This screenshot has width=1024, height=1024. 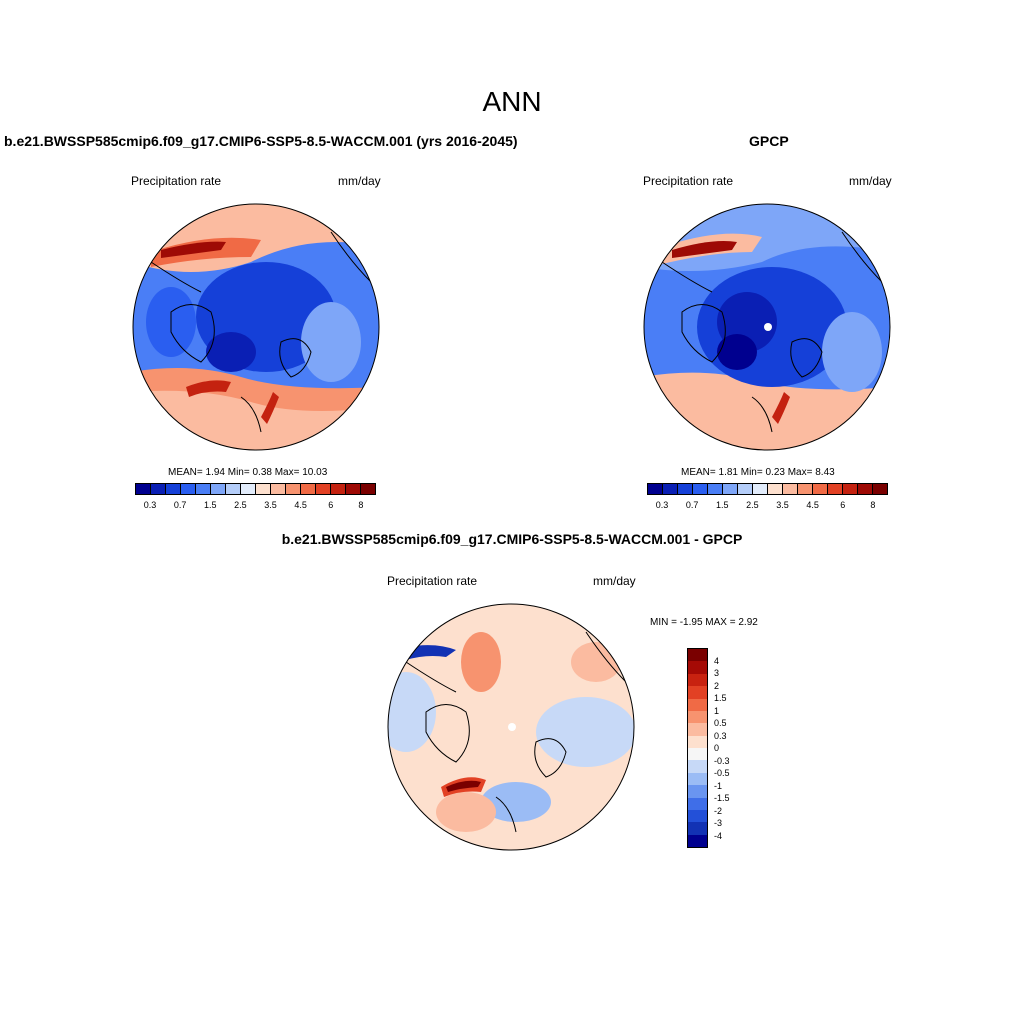 What do you see at coordinates (843, 505) in the screenshot?
I see `panel-2-colorbar-tick-label: 6` at bounding box center [843, 505].